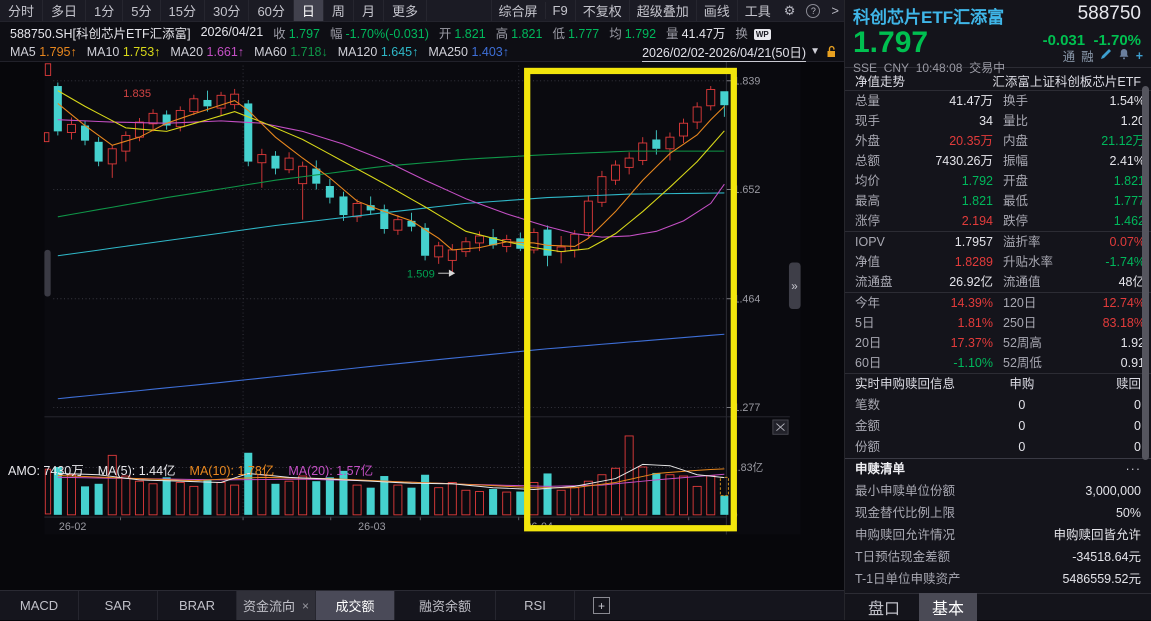 The width and height of the screenshot is (1151, 621). I want to click on detail-row: T日预估现金差额 -34518.64元, so click(998, 557).